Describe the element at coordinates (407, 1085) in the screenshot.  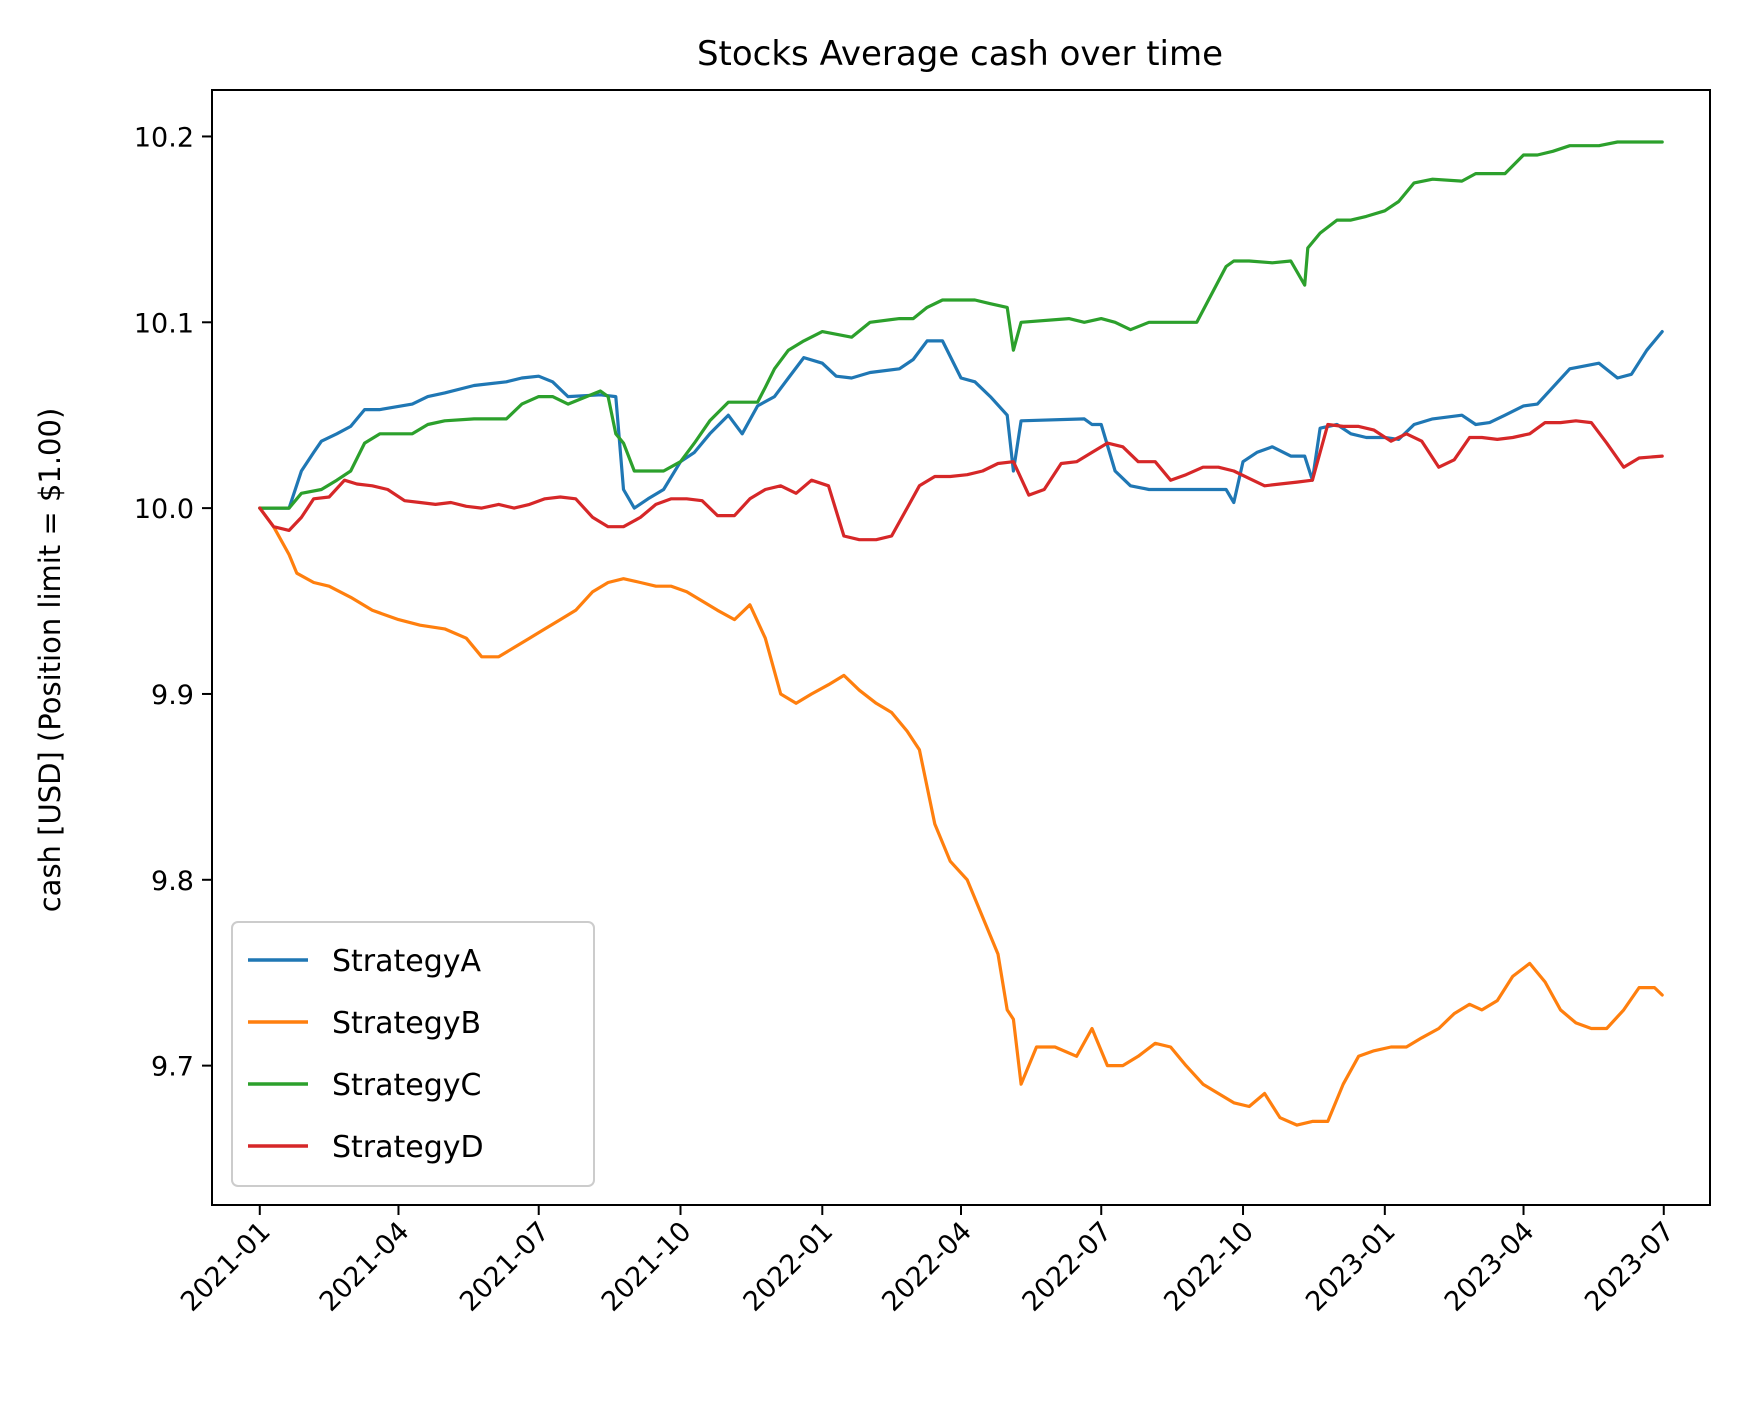
I see `legend-label: StrategyC` at that location.